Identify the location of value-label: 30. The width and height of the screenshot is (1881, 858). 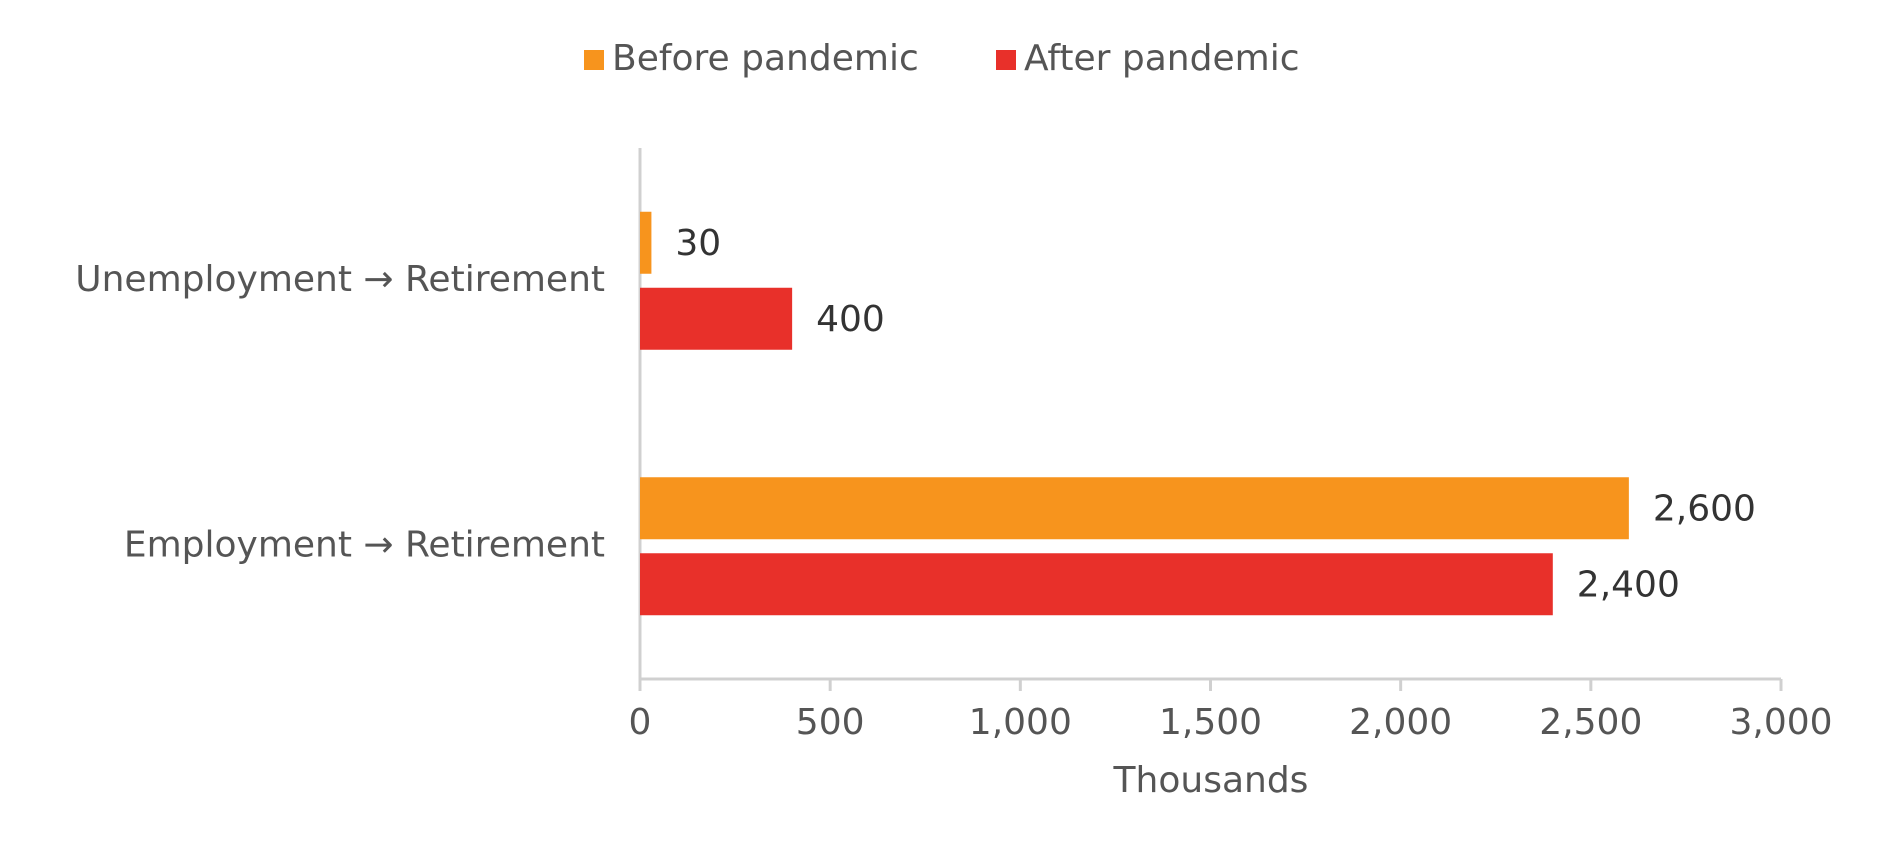
(698, 243).